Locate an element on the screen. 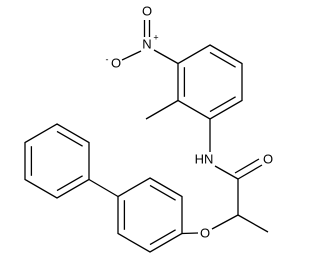 The height and width of the screenshot is (257, 320). biaryl-bond is located at coordinates (103, 188).